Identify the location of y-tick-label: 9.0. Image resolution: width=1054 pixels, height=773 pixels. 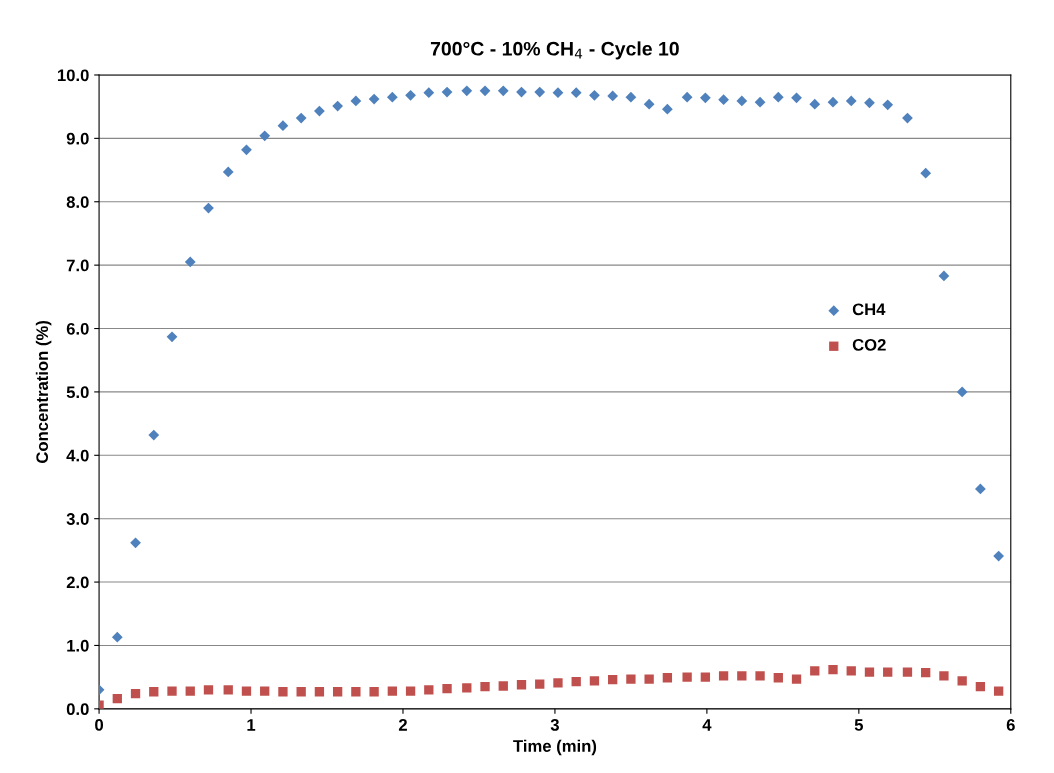
(77, 138).